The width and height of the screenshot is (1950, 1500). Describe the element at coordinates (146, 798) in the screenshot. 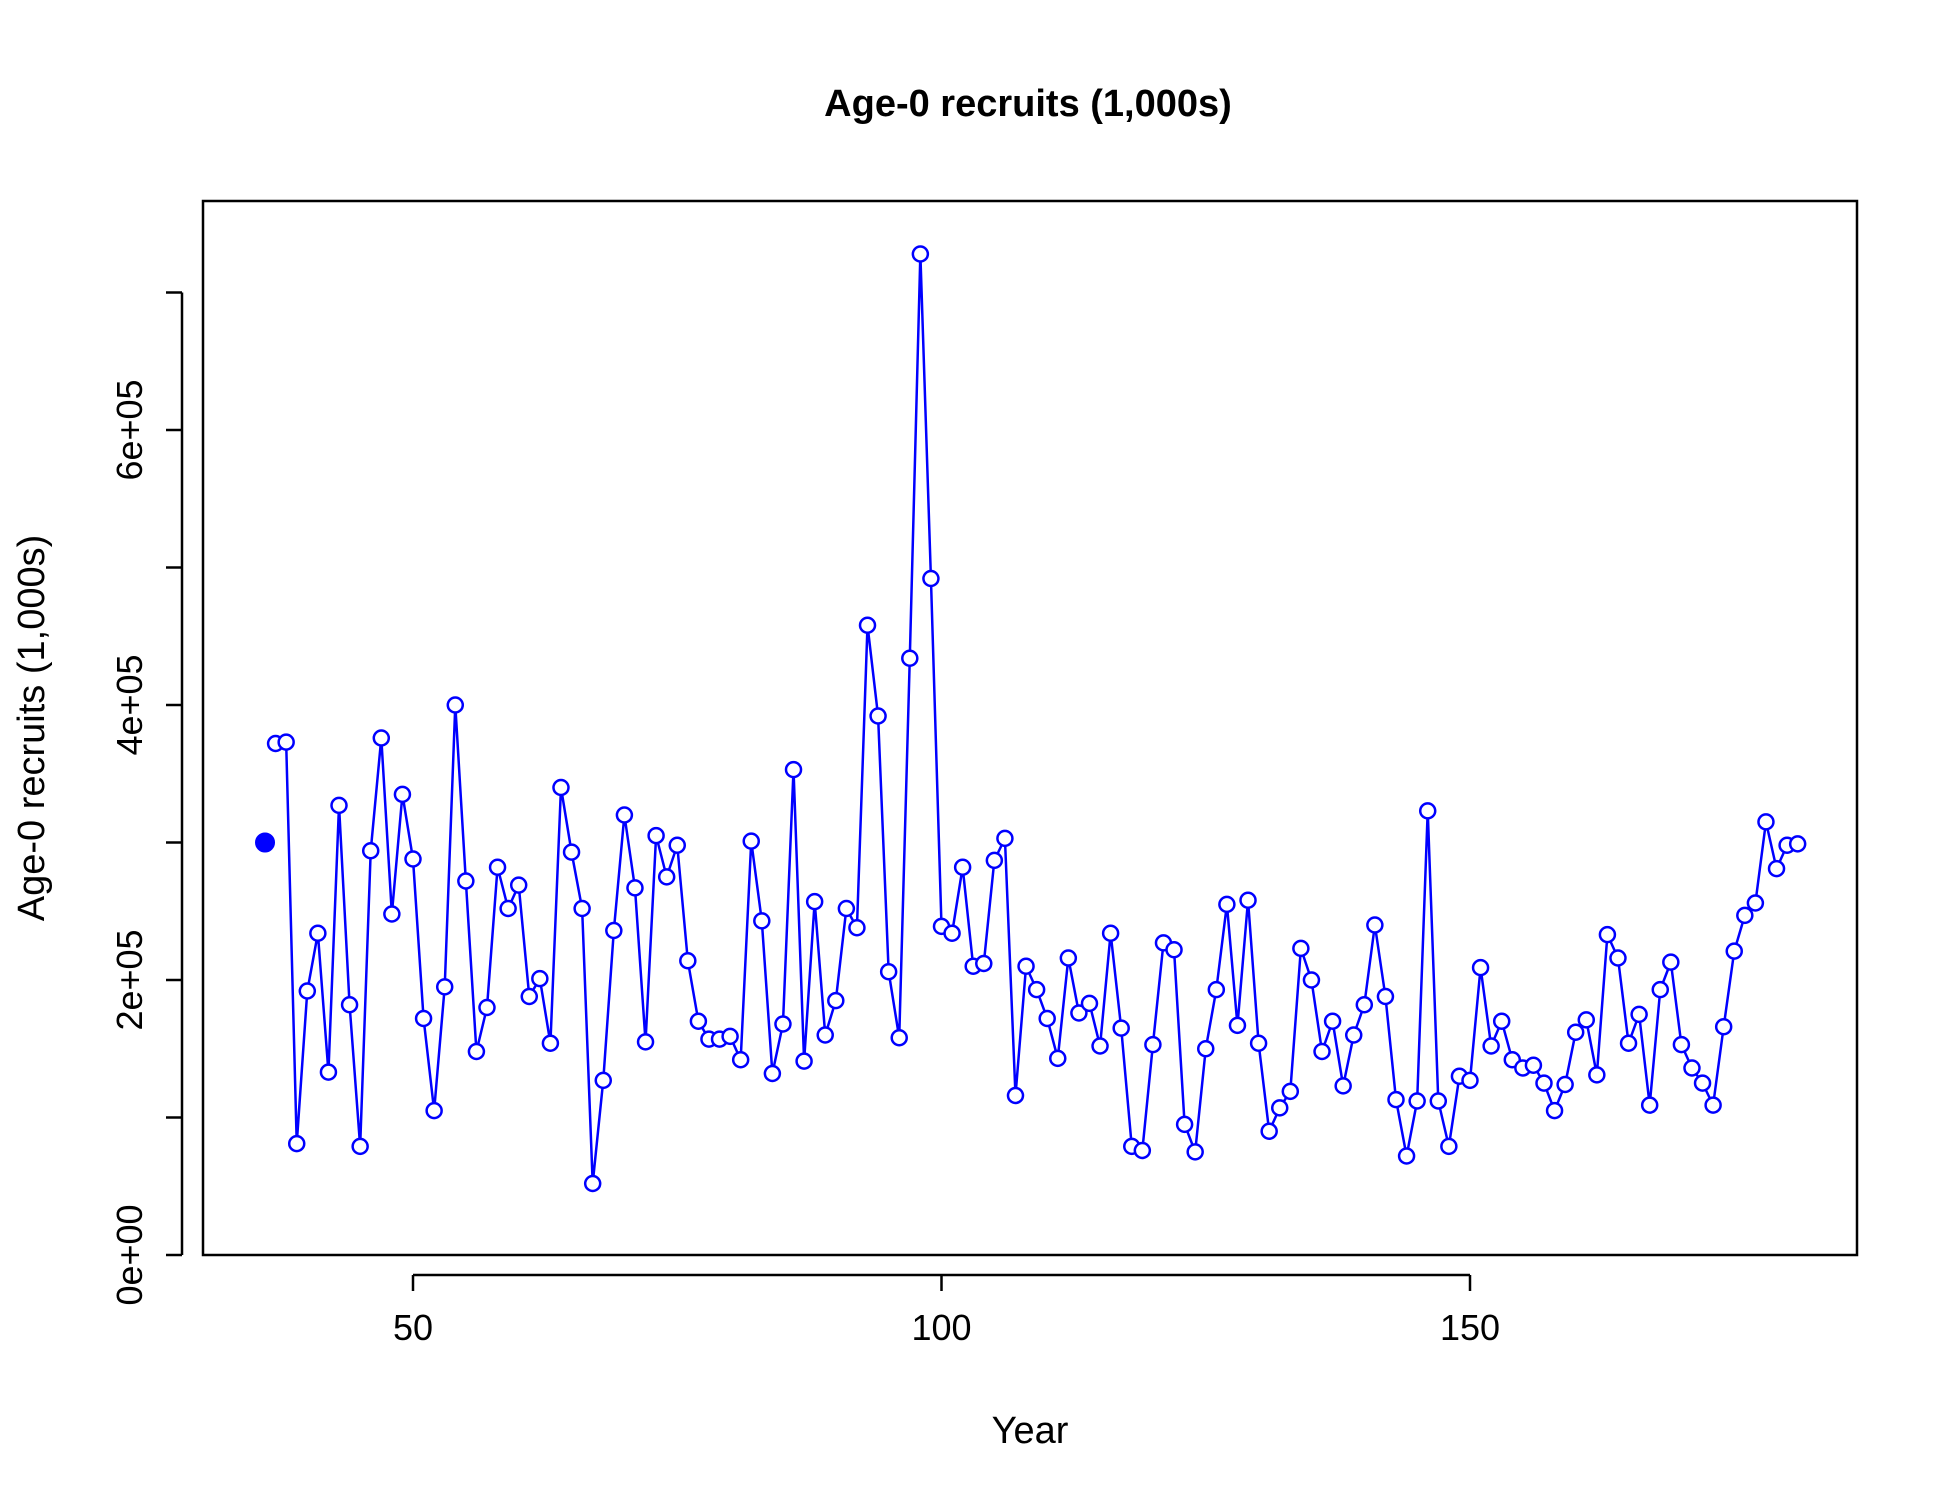

I see `y-axis: 0e+00 2e+05 4e+05 6e+05` at that location.